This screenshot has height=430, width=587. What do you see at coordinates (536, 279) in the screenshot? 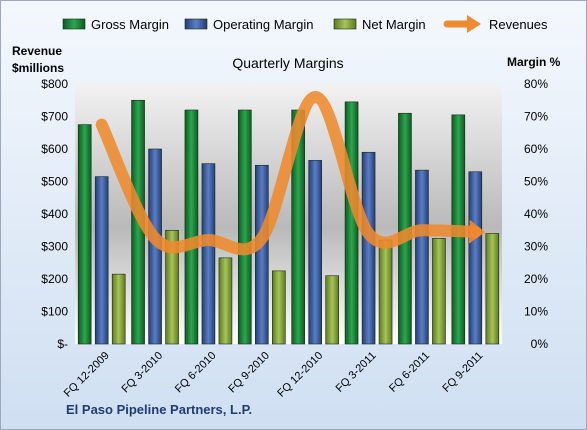
I see `right-tick-label: 20%` at bounding box center [536, 279].